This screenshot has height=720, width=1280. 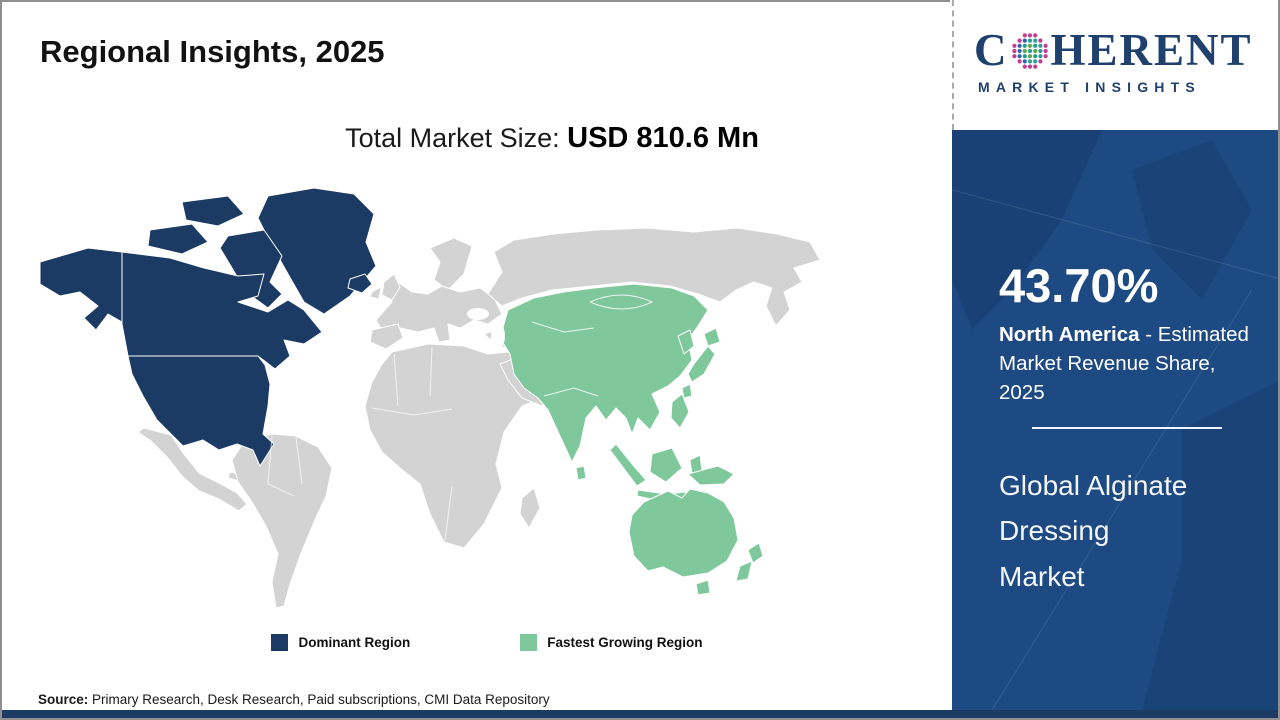 What do you see at coordinates (529, 642) in the screenshot?
I see `fastest-growing-region-swatch` at bounding box center [529, 642].